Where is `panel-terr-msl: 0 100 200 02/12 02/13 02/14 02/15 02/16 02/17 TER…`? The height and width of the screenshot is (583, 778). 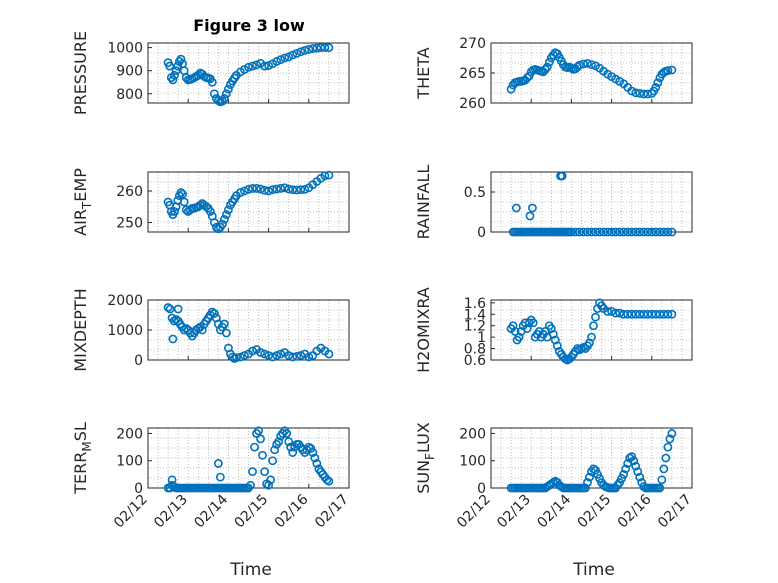
panel-terr-msl: 0 100 200 02/12 02/13 02/14 02/15 02/16 02/17 TER… is located at coordinates (211, 476).